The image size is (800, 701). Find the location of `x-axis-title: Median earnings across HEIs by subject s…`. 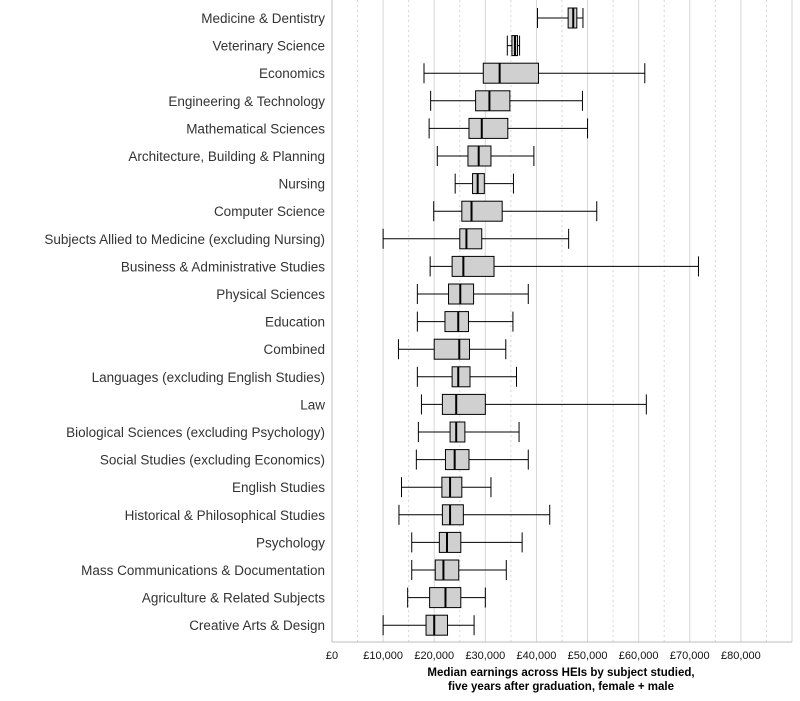

x-axis-title: Median earnings across HEIs by subject s… is located at coordinates (560, 680).